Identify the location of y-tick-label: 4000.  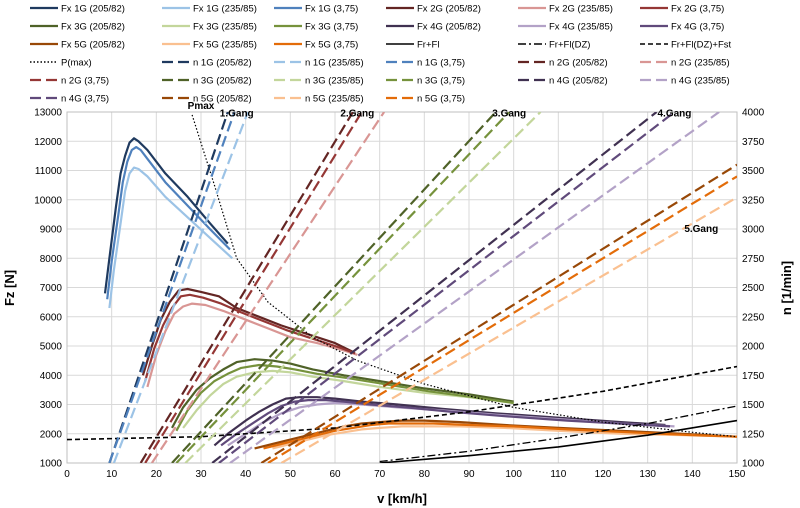
(51, 376).